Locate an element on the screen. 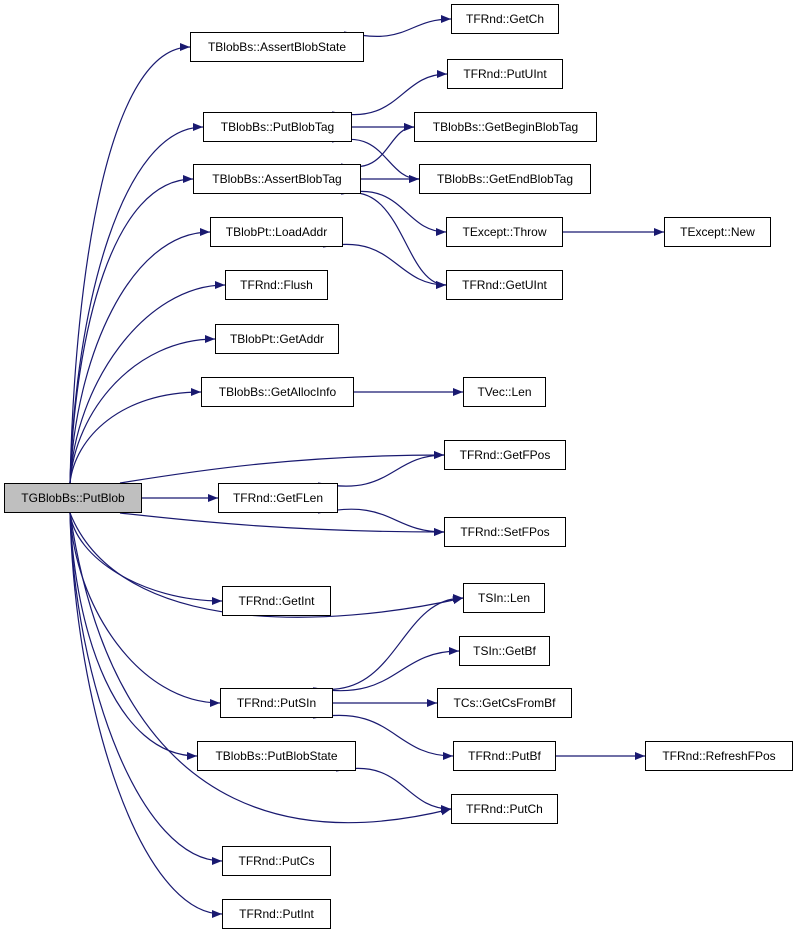  node-new: TExcept::New is located at coordinates (717, 232).